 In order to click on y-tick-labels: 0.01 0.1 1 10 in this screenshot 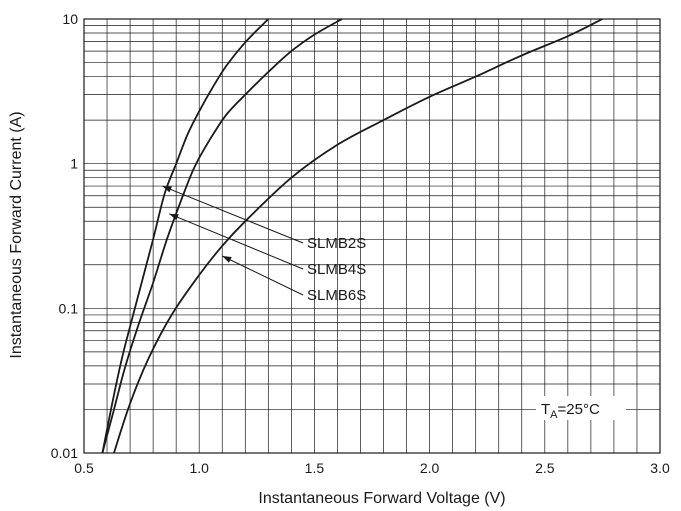, I will do `click(64, 236)`.